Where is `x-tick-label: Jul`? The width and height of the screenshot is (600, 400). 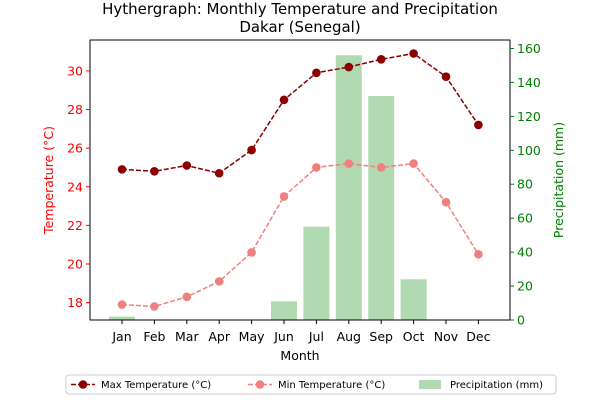
x-tick-label: Jul is located at coordinates (316, 336).